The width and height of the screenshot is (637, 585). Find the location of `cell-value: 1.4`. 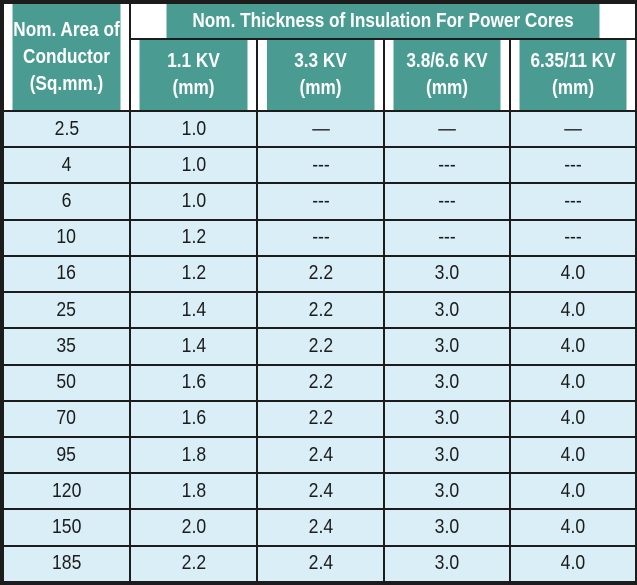

cell-value: 1.4 is located at coordinates (193, 345).